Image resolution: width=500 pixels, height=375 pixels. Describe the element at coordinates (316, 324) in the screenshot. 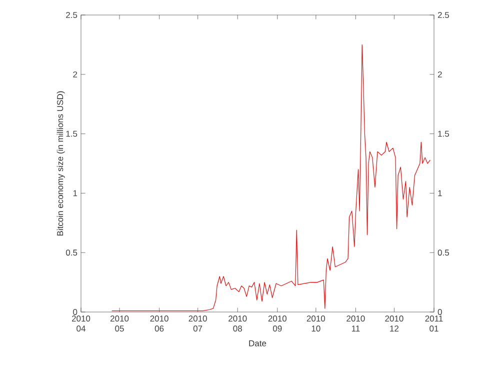

I see `x-tick-label: 2010 10` at that location.